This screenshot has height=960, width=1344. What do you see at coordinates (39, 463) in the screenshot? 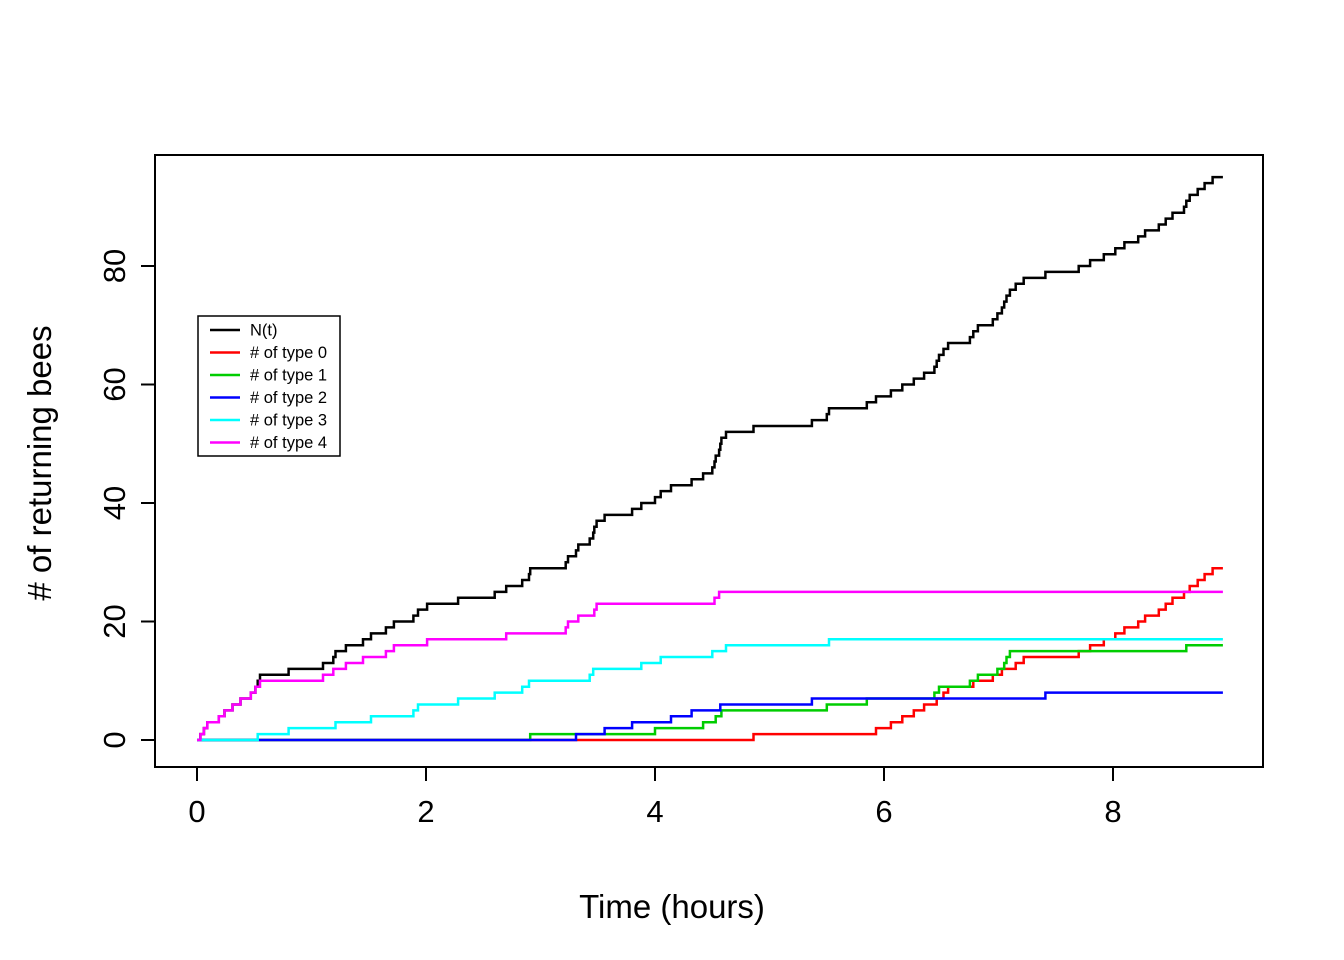
I see `y-axis-title: # of returning bees` at bounding box center [39, 463].